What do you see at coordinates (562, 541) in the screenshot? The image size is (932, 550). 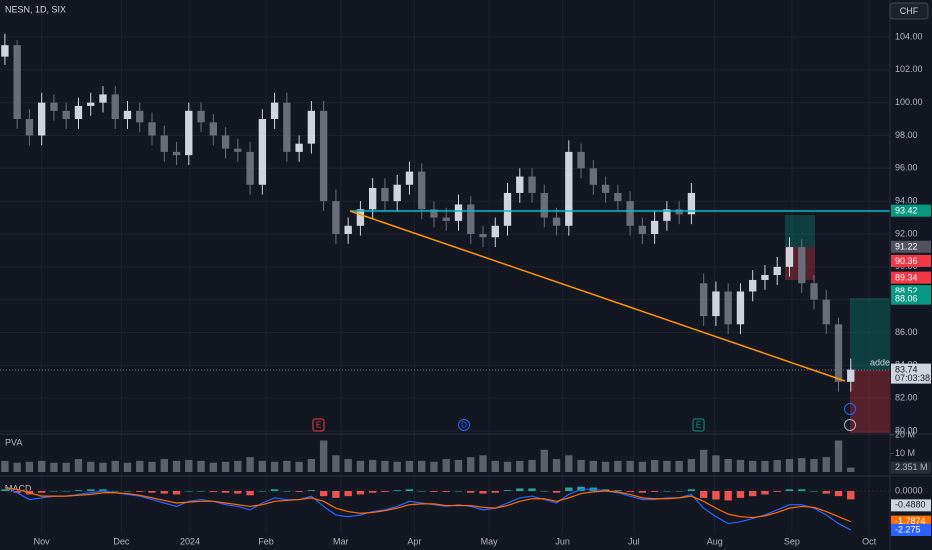 I see `x-tick-label: Jun` at bounding box center [562, 541].